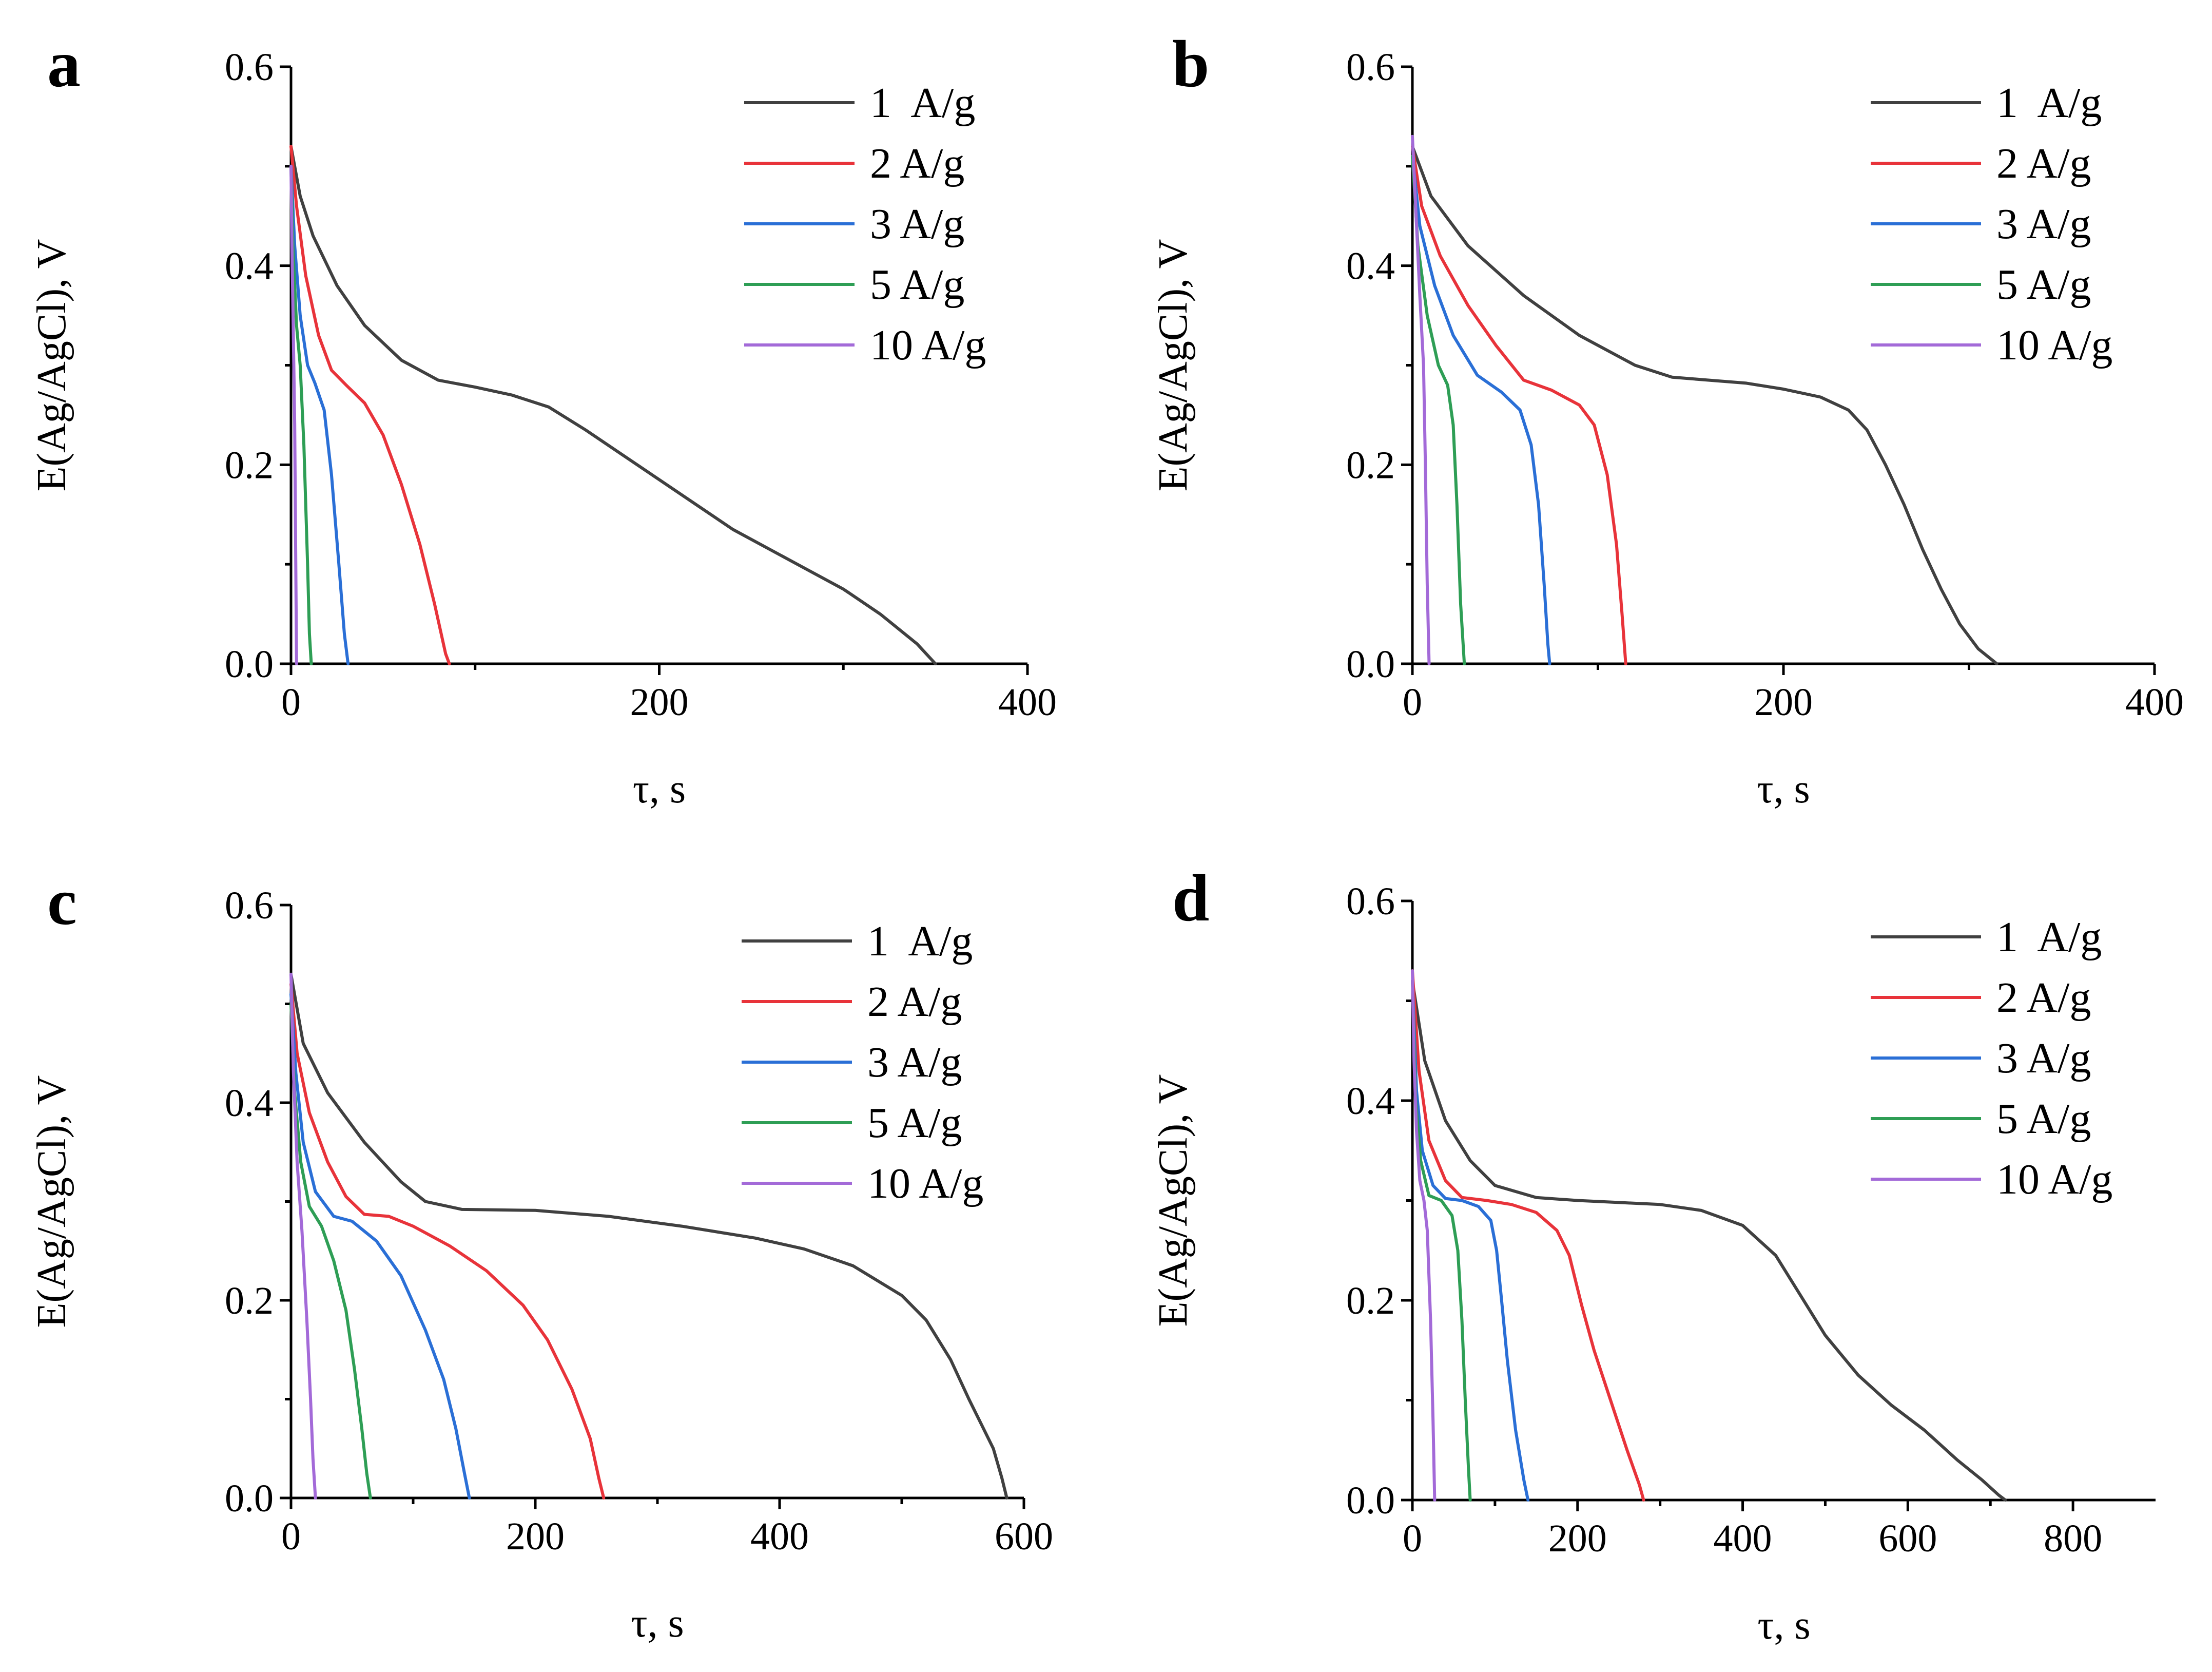 The image size is (2212, 1672). Describe the element at coordinates (1190, 64) in the screenshot. I see `panel-label: b` at that location.